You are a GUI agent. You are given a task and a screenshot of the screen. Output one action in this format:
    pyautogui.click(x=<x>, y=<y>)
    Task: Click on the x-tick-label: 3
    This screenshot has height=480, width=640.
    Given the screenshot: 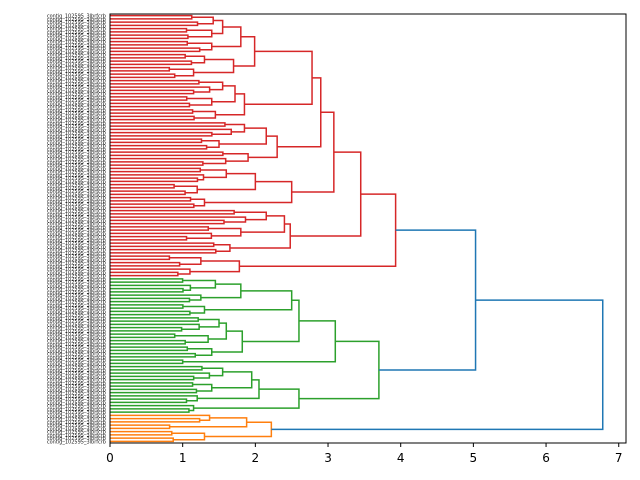 What is the action you would take?
    pyautogui.click(x=328, y=458)
    